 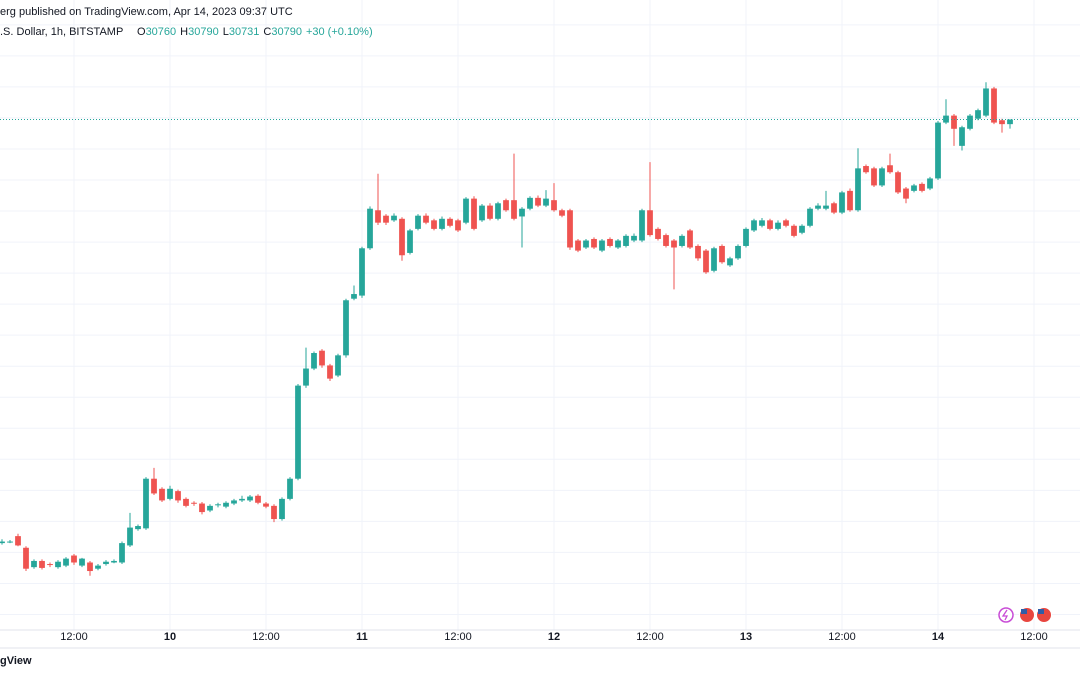 I want to click on x-tick-label: 14, so click(x=938, y=637).